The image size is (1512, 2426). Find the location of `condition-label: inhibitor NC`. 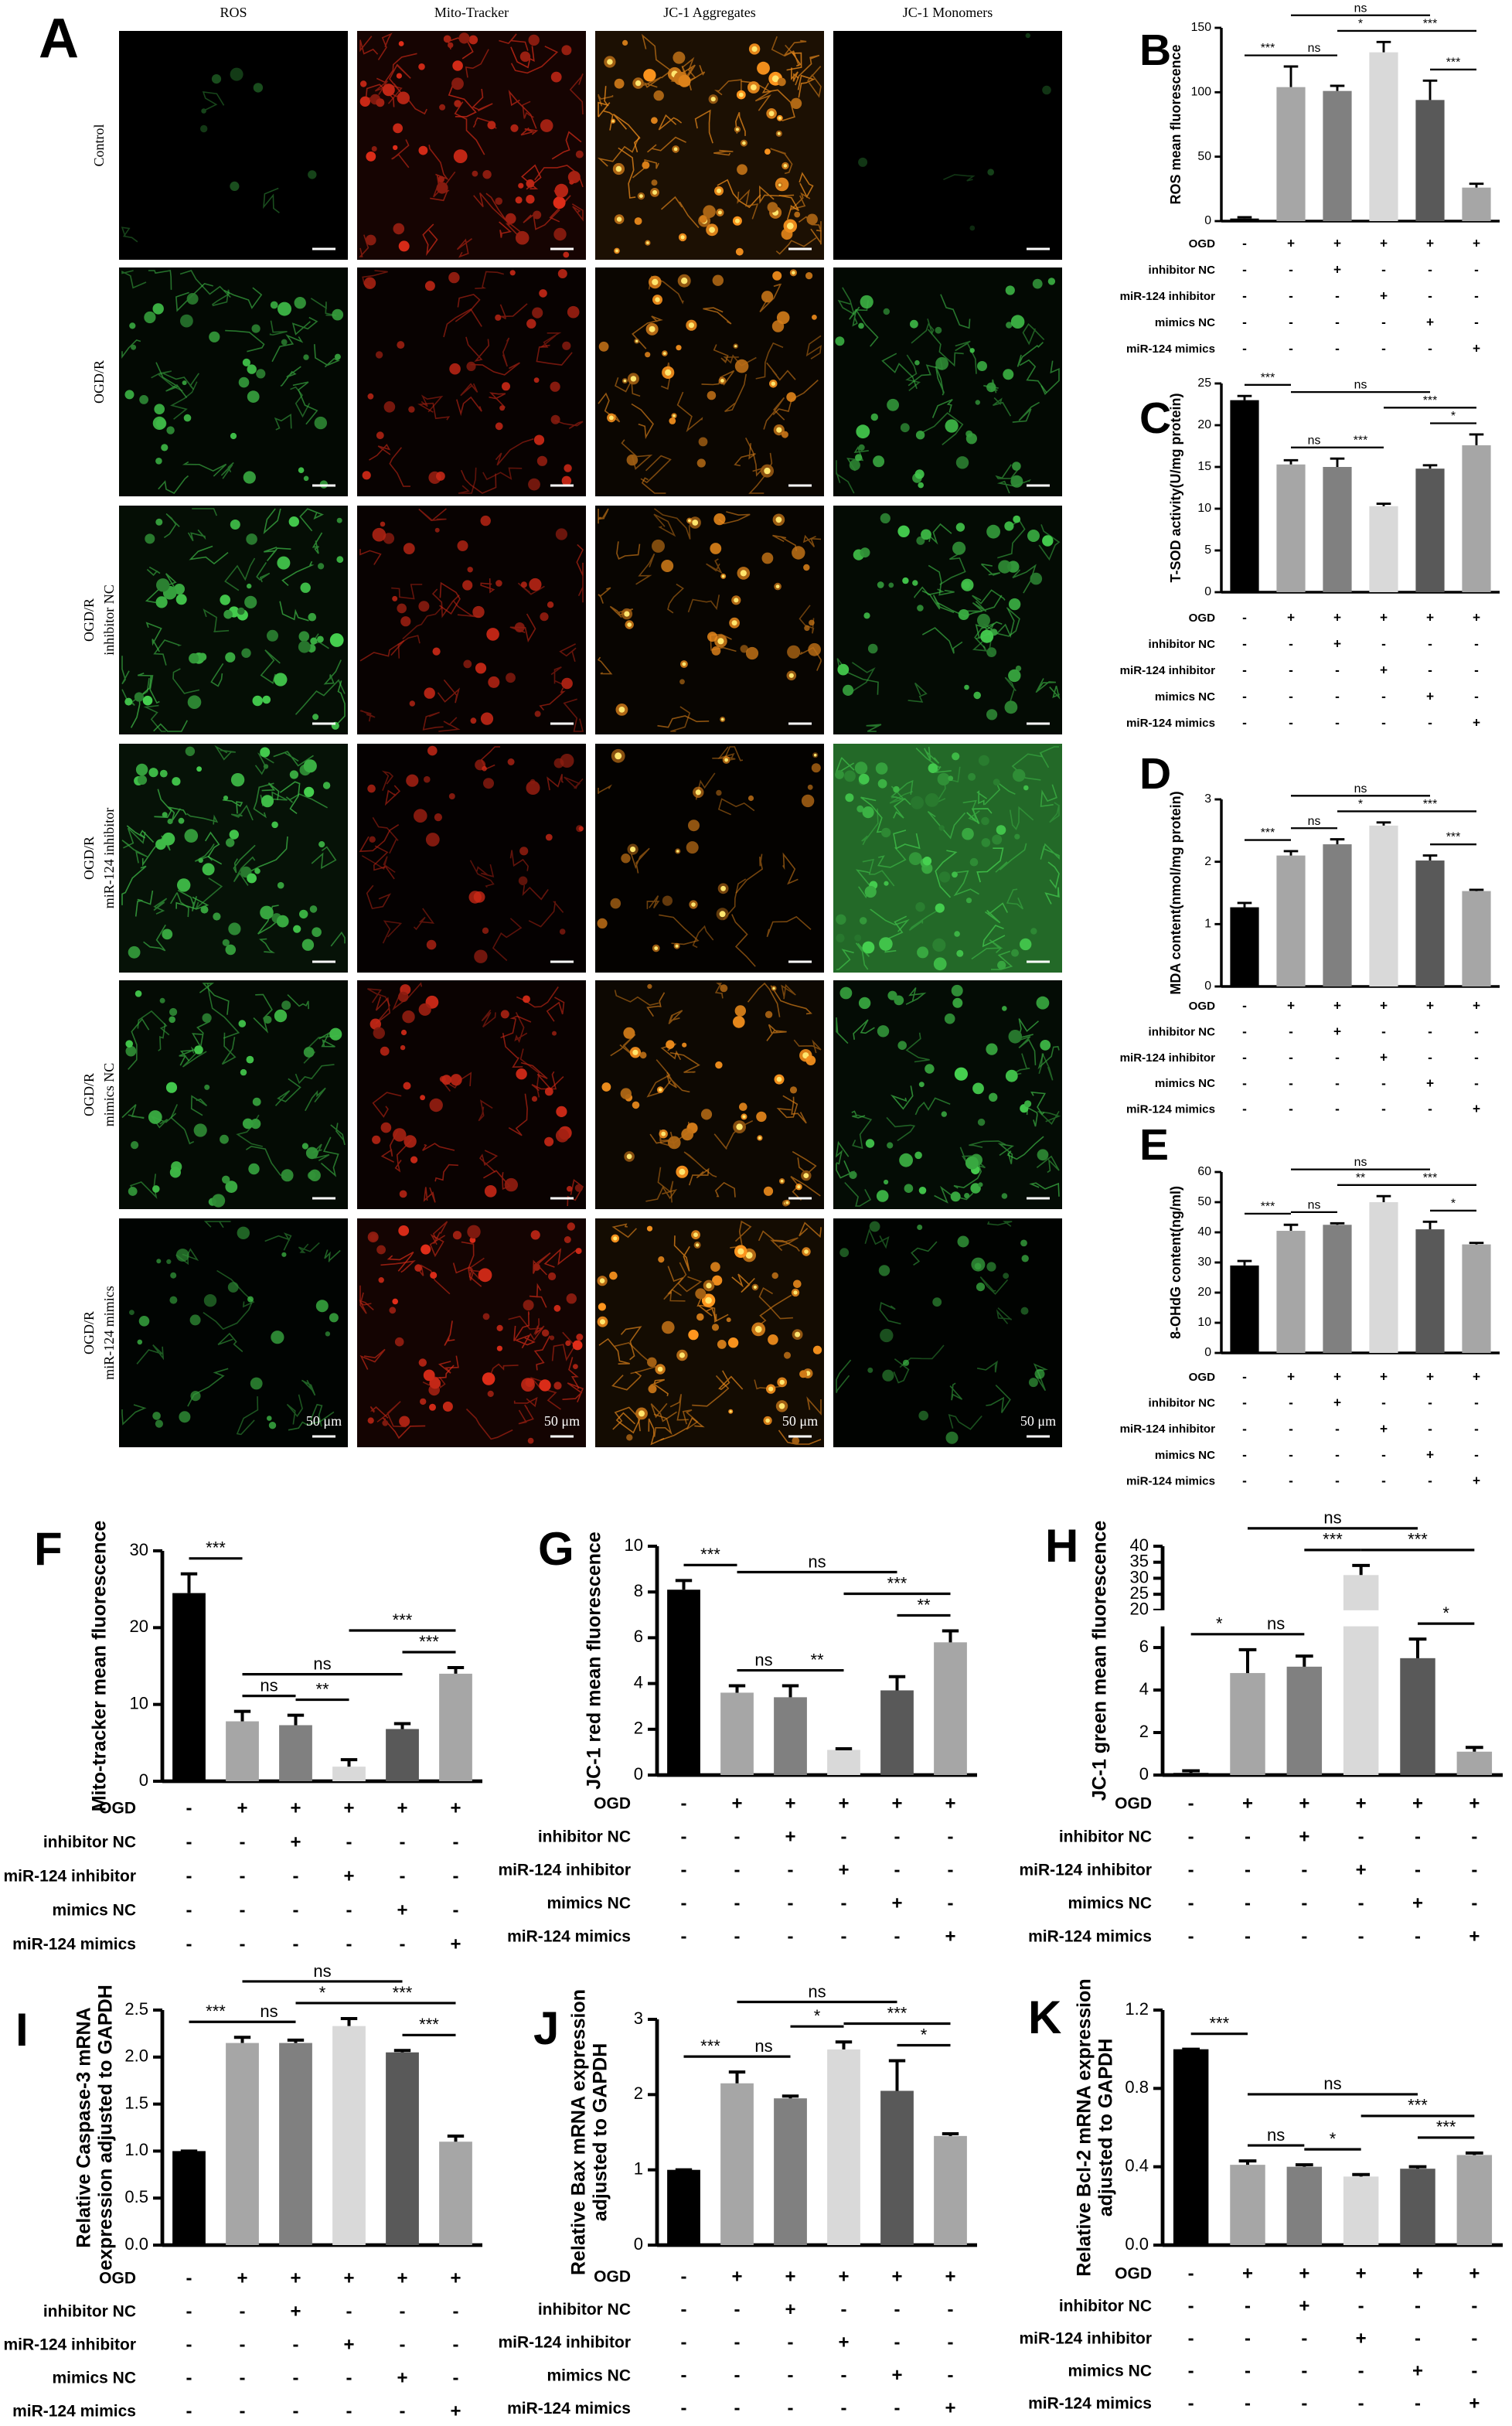

condition-label: inhibitor NC is located at coordinates (1105, 2307).